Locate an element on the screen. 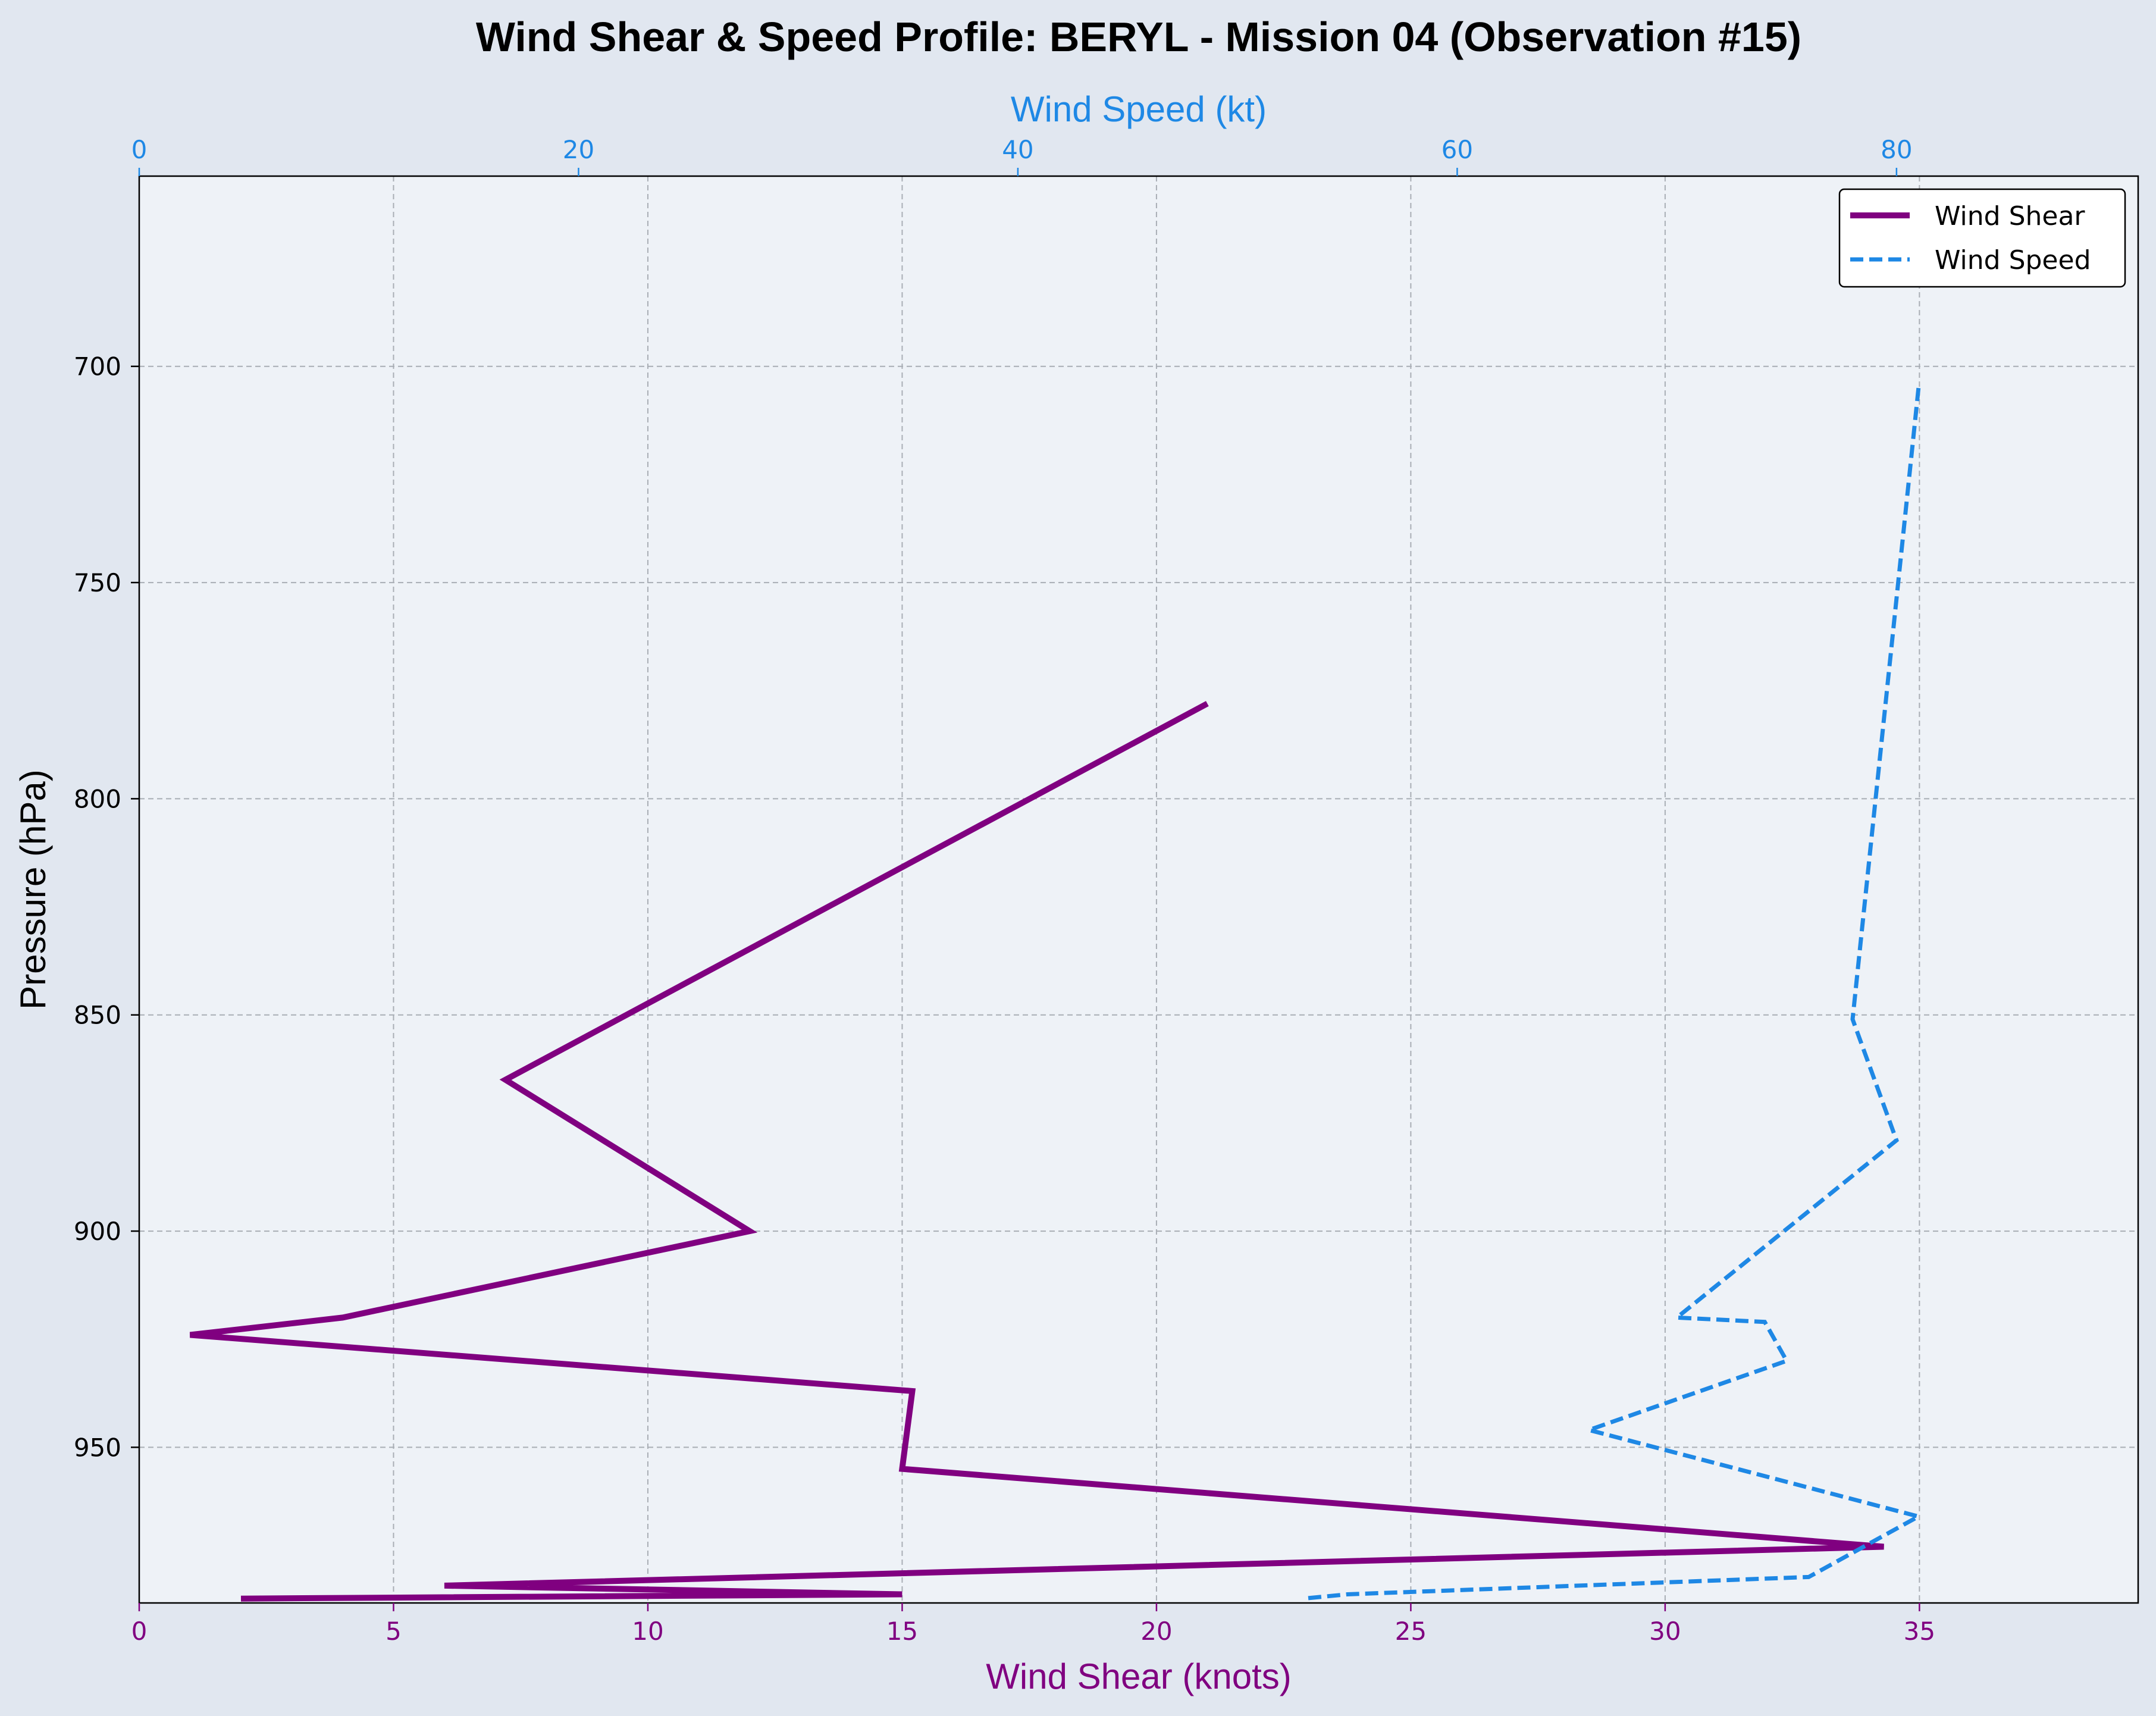 This screenshot has height=1716, width=2156. legend-box is located at coordinates (1982, 238).